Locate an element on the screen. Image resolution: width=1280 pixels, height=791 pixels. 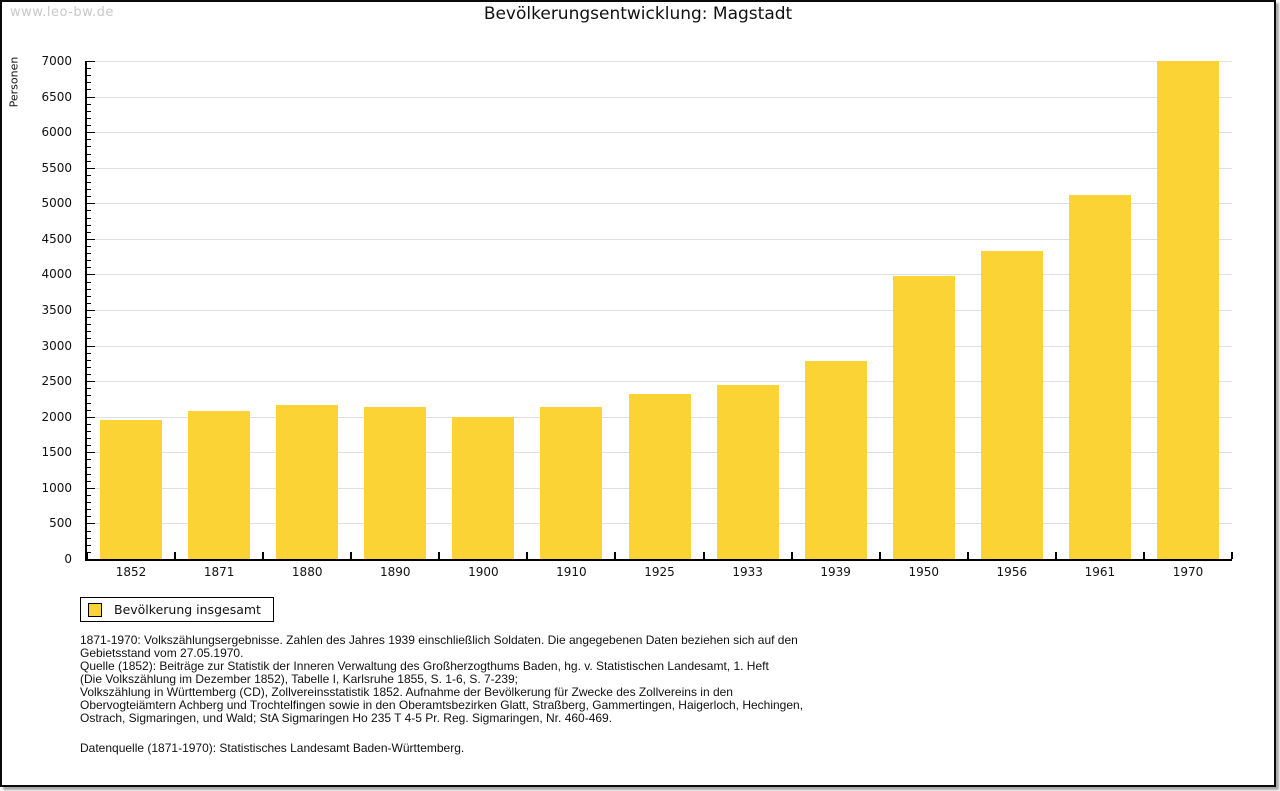
legend: Bevölkerung insgesamt is located at coordinates (177, 609).